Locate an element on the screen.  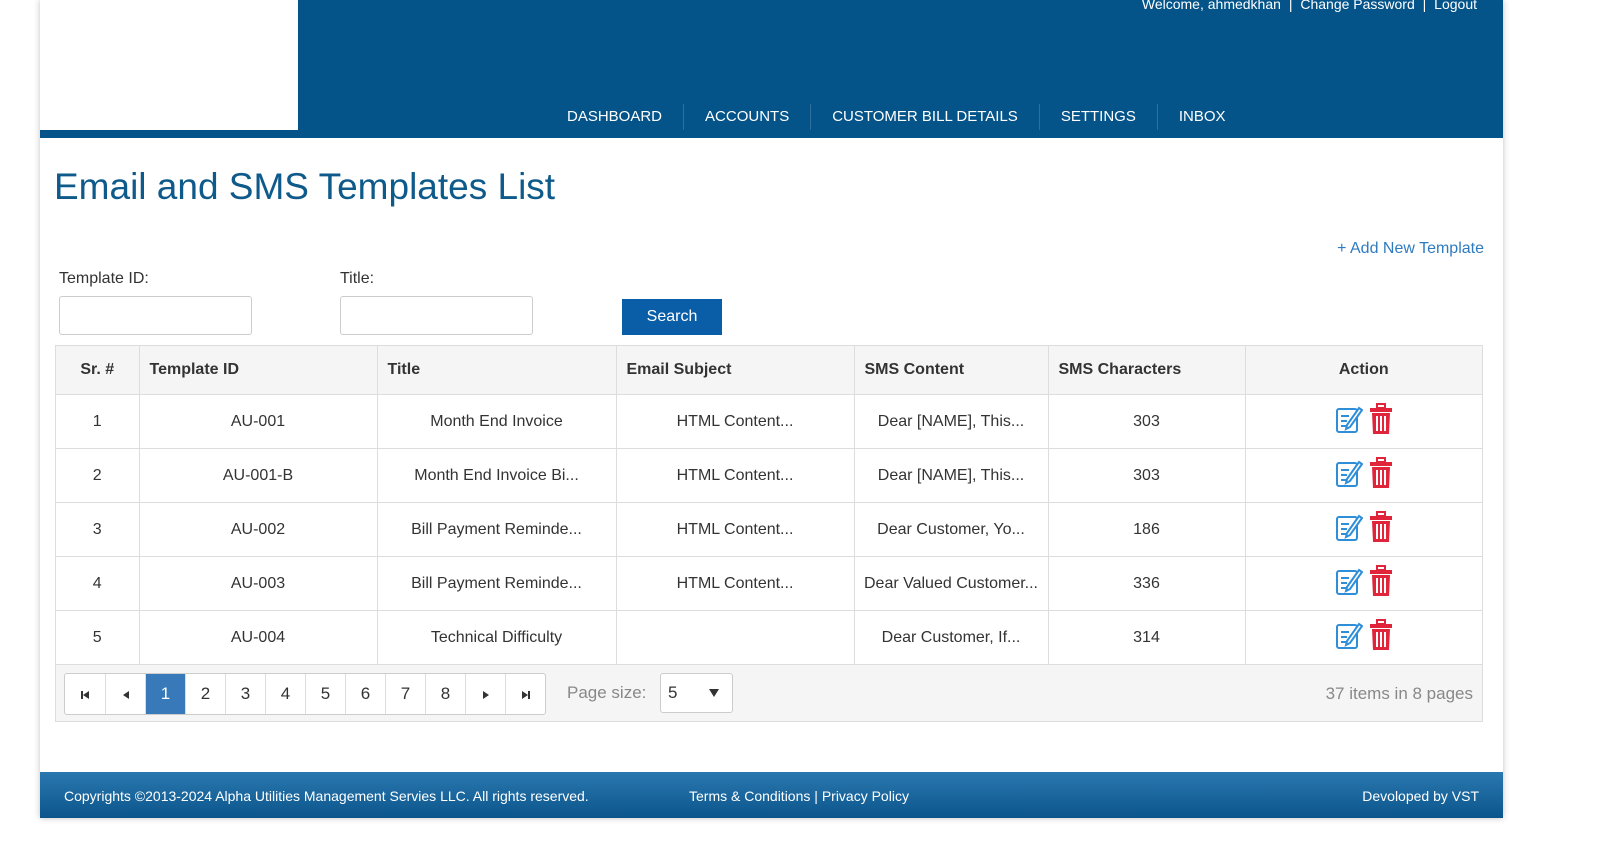
prev-page-button is located at coordinates (125, 694).